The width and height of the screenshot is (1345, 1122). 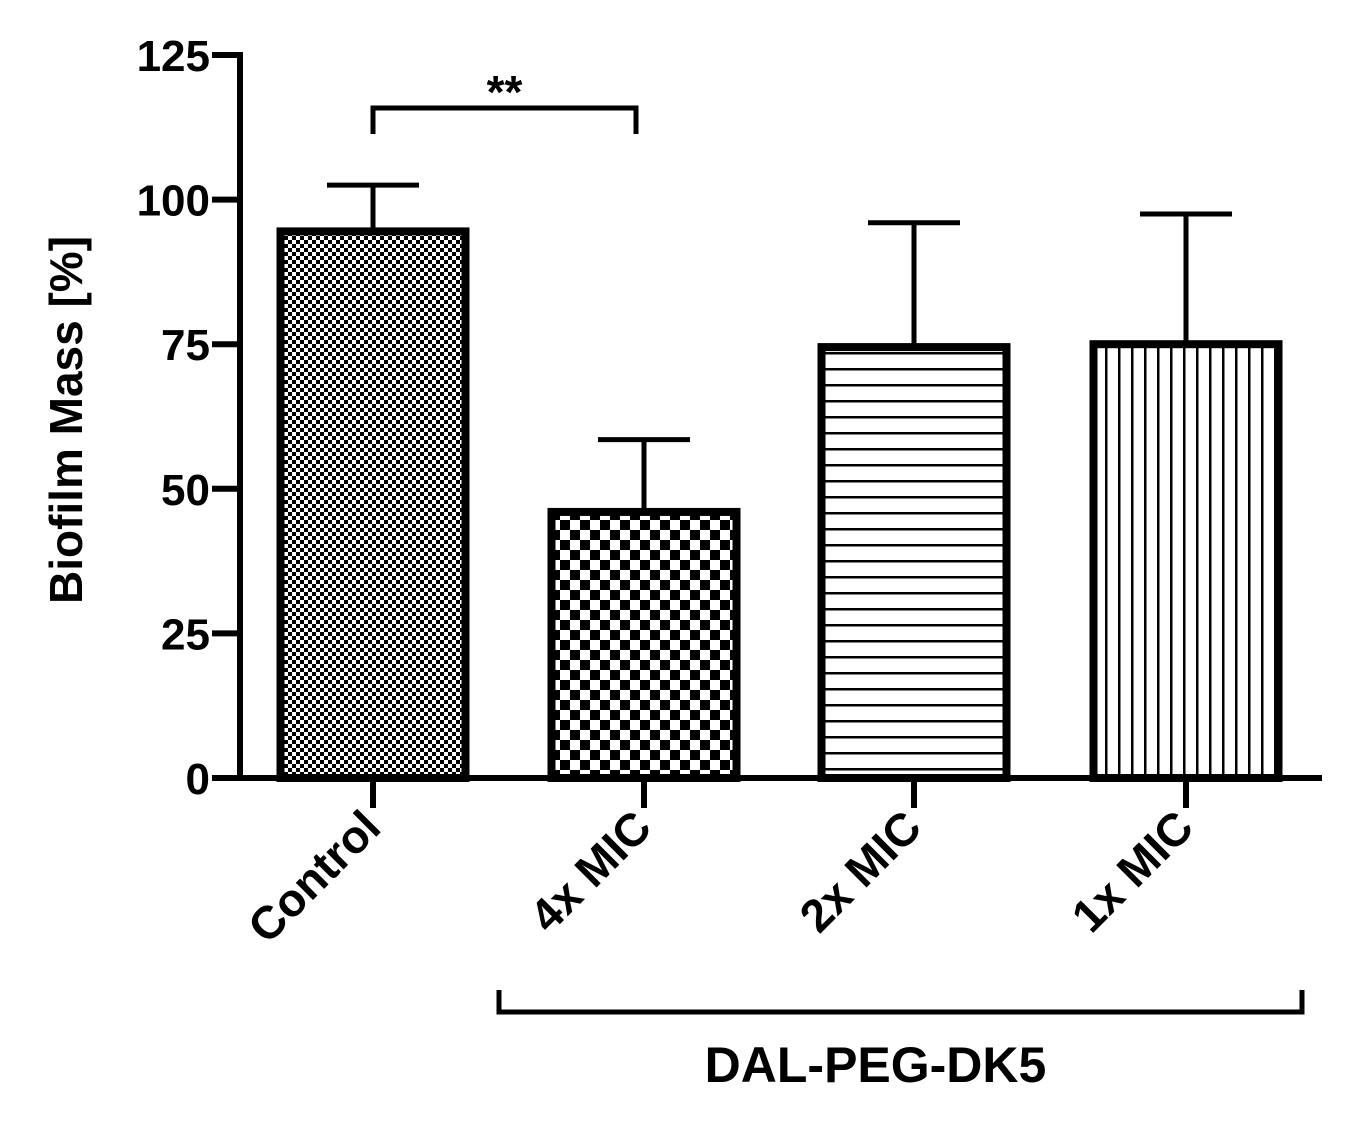 What do you see at coordinates (198, 779) in the screenshot?
I see `y-tick-label-0: 0` at bounding box center [198, 779].